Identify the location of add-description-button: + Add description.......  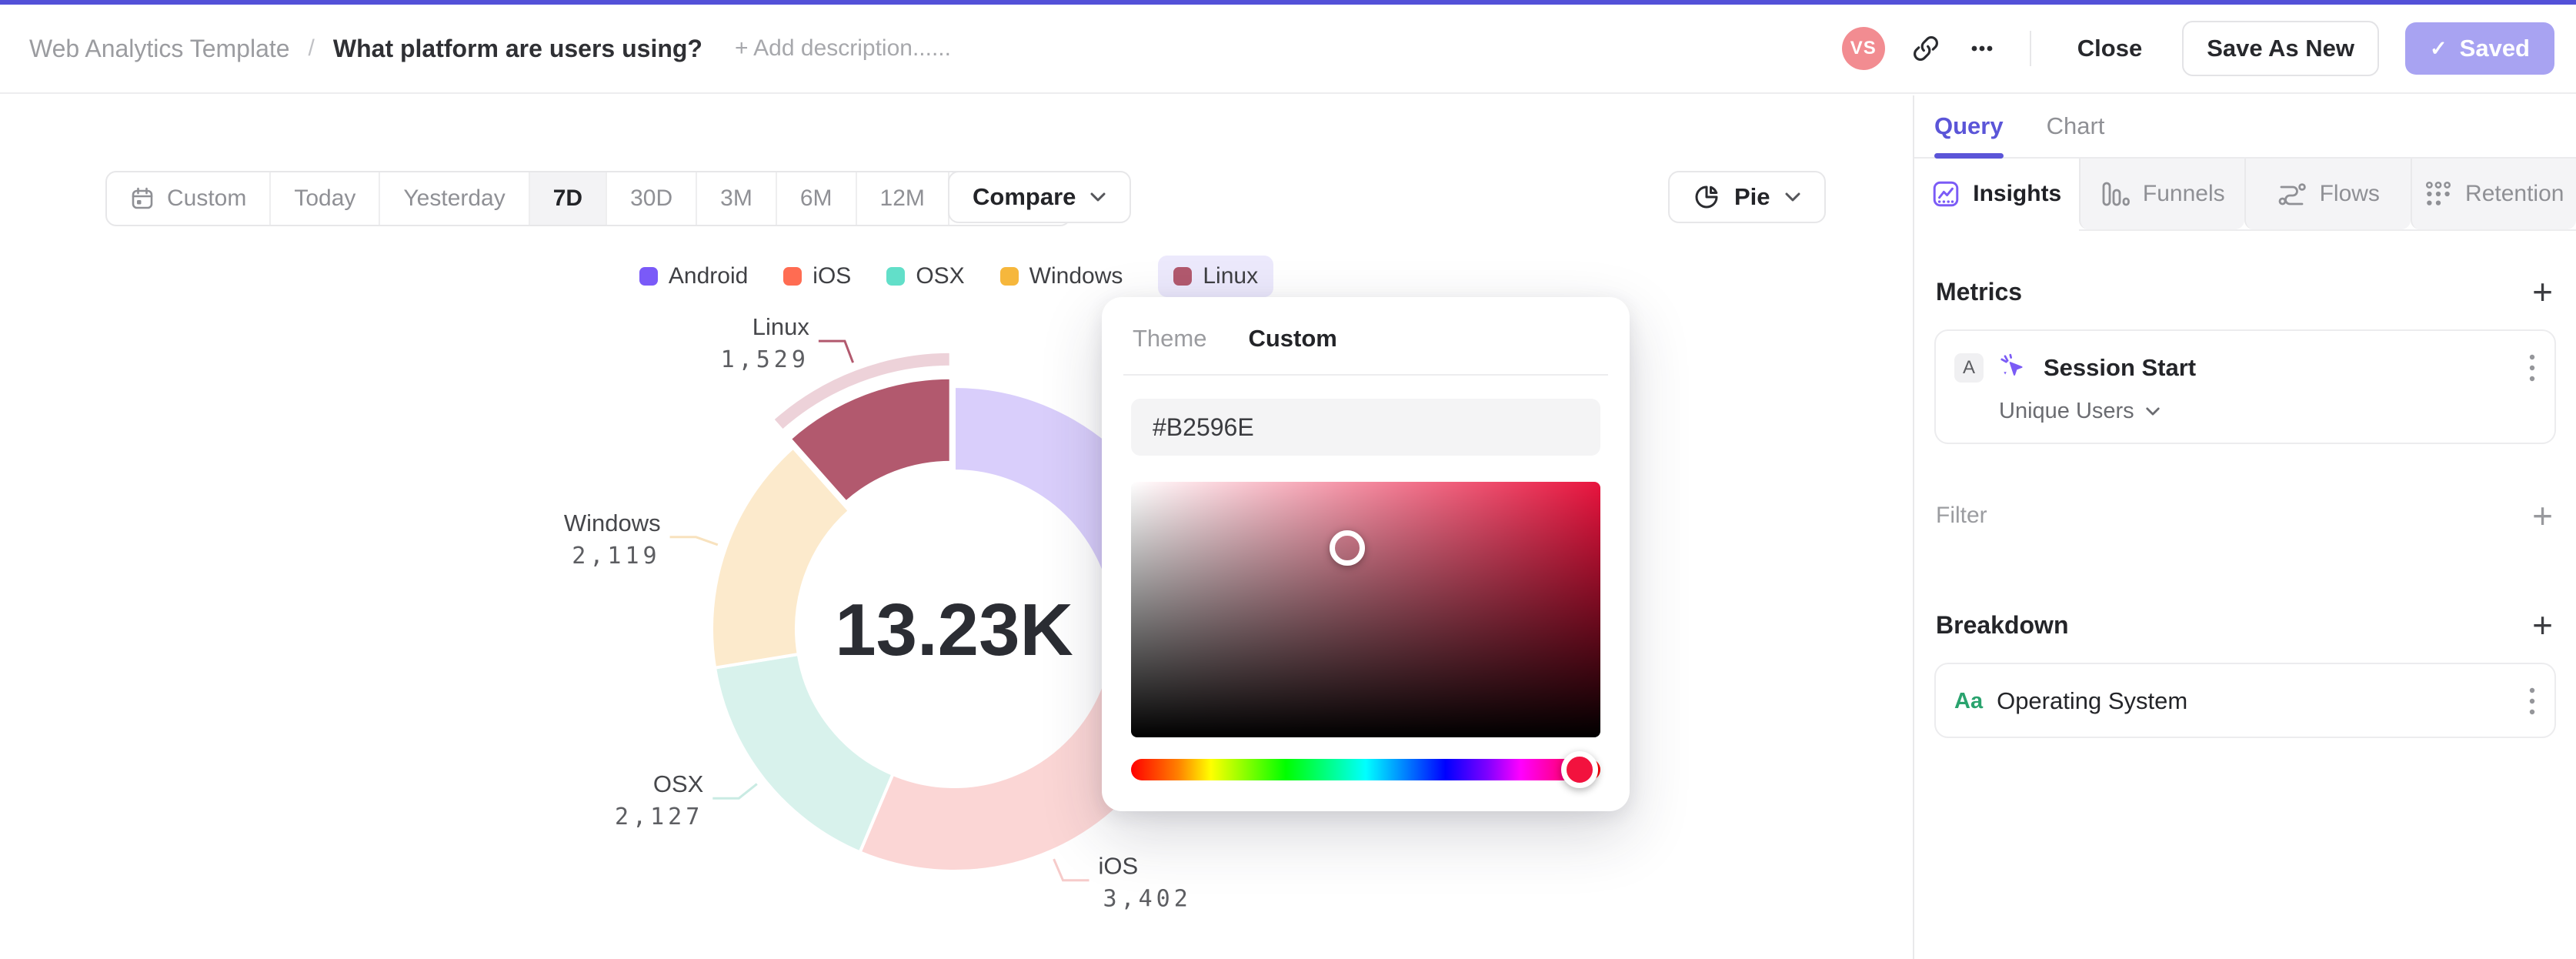
(842, 48).